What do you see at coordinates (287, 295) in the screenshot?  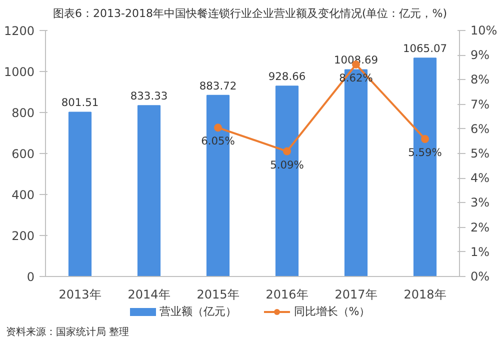 I see `x-tick-label: 2016年` at bounding box center [287, 295].